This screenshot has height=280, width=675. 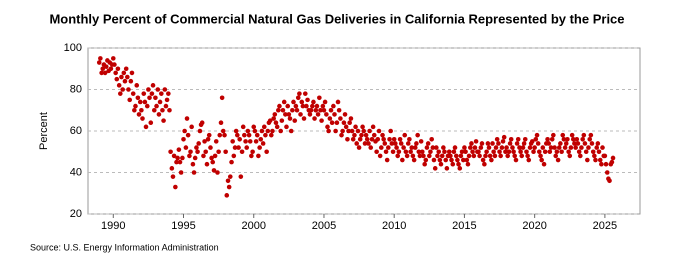 I want to click on y-tick-label: 20, so click(x=76, y=214).